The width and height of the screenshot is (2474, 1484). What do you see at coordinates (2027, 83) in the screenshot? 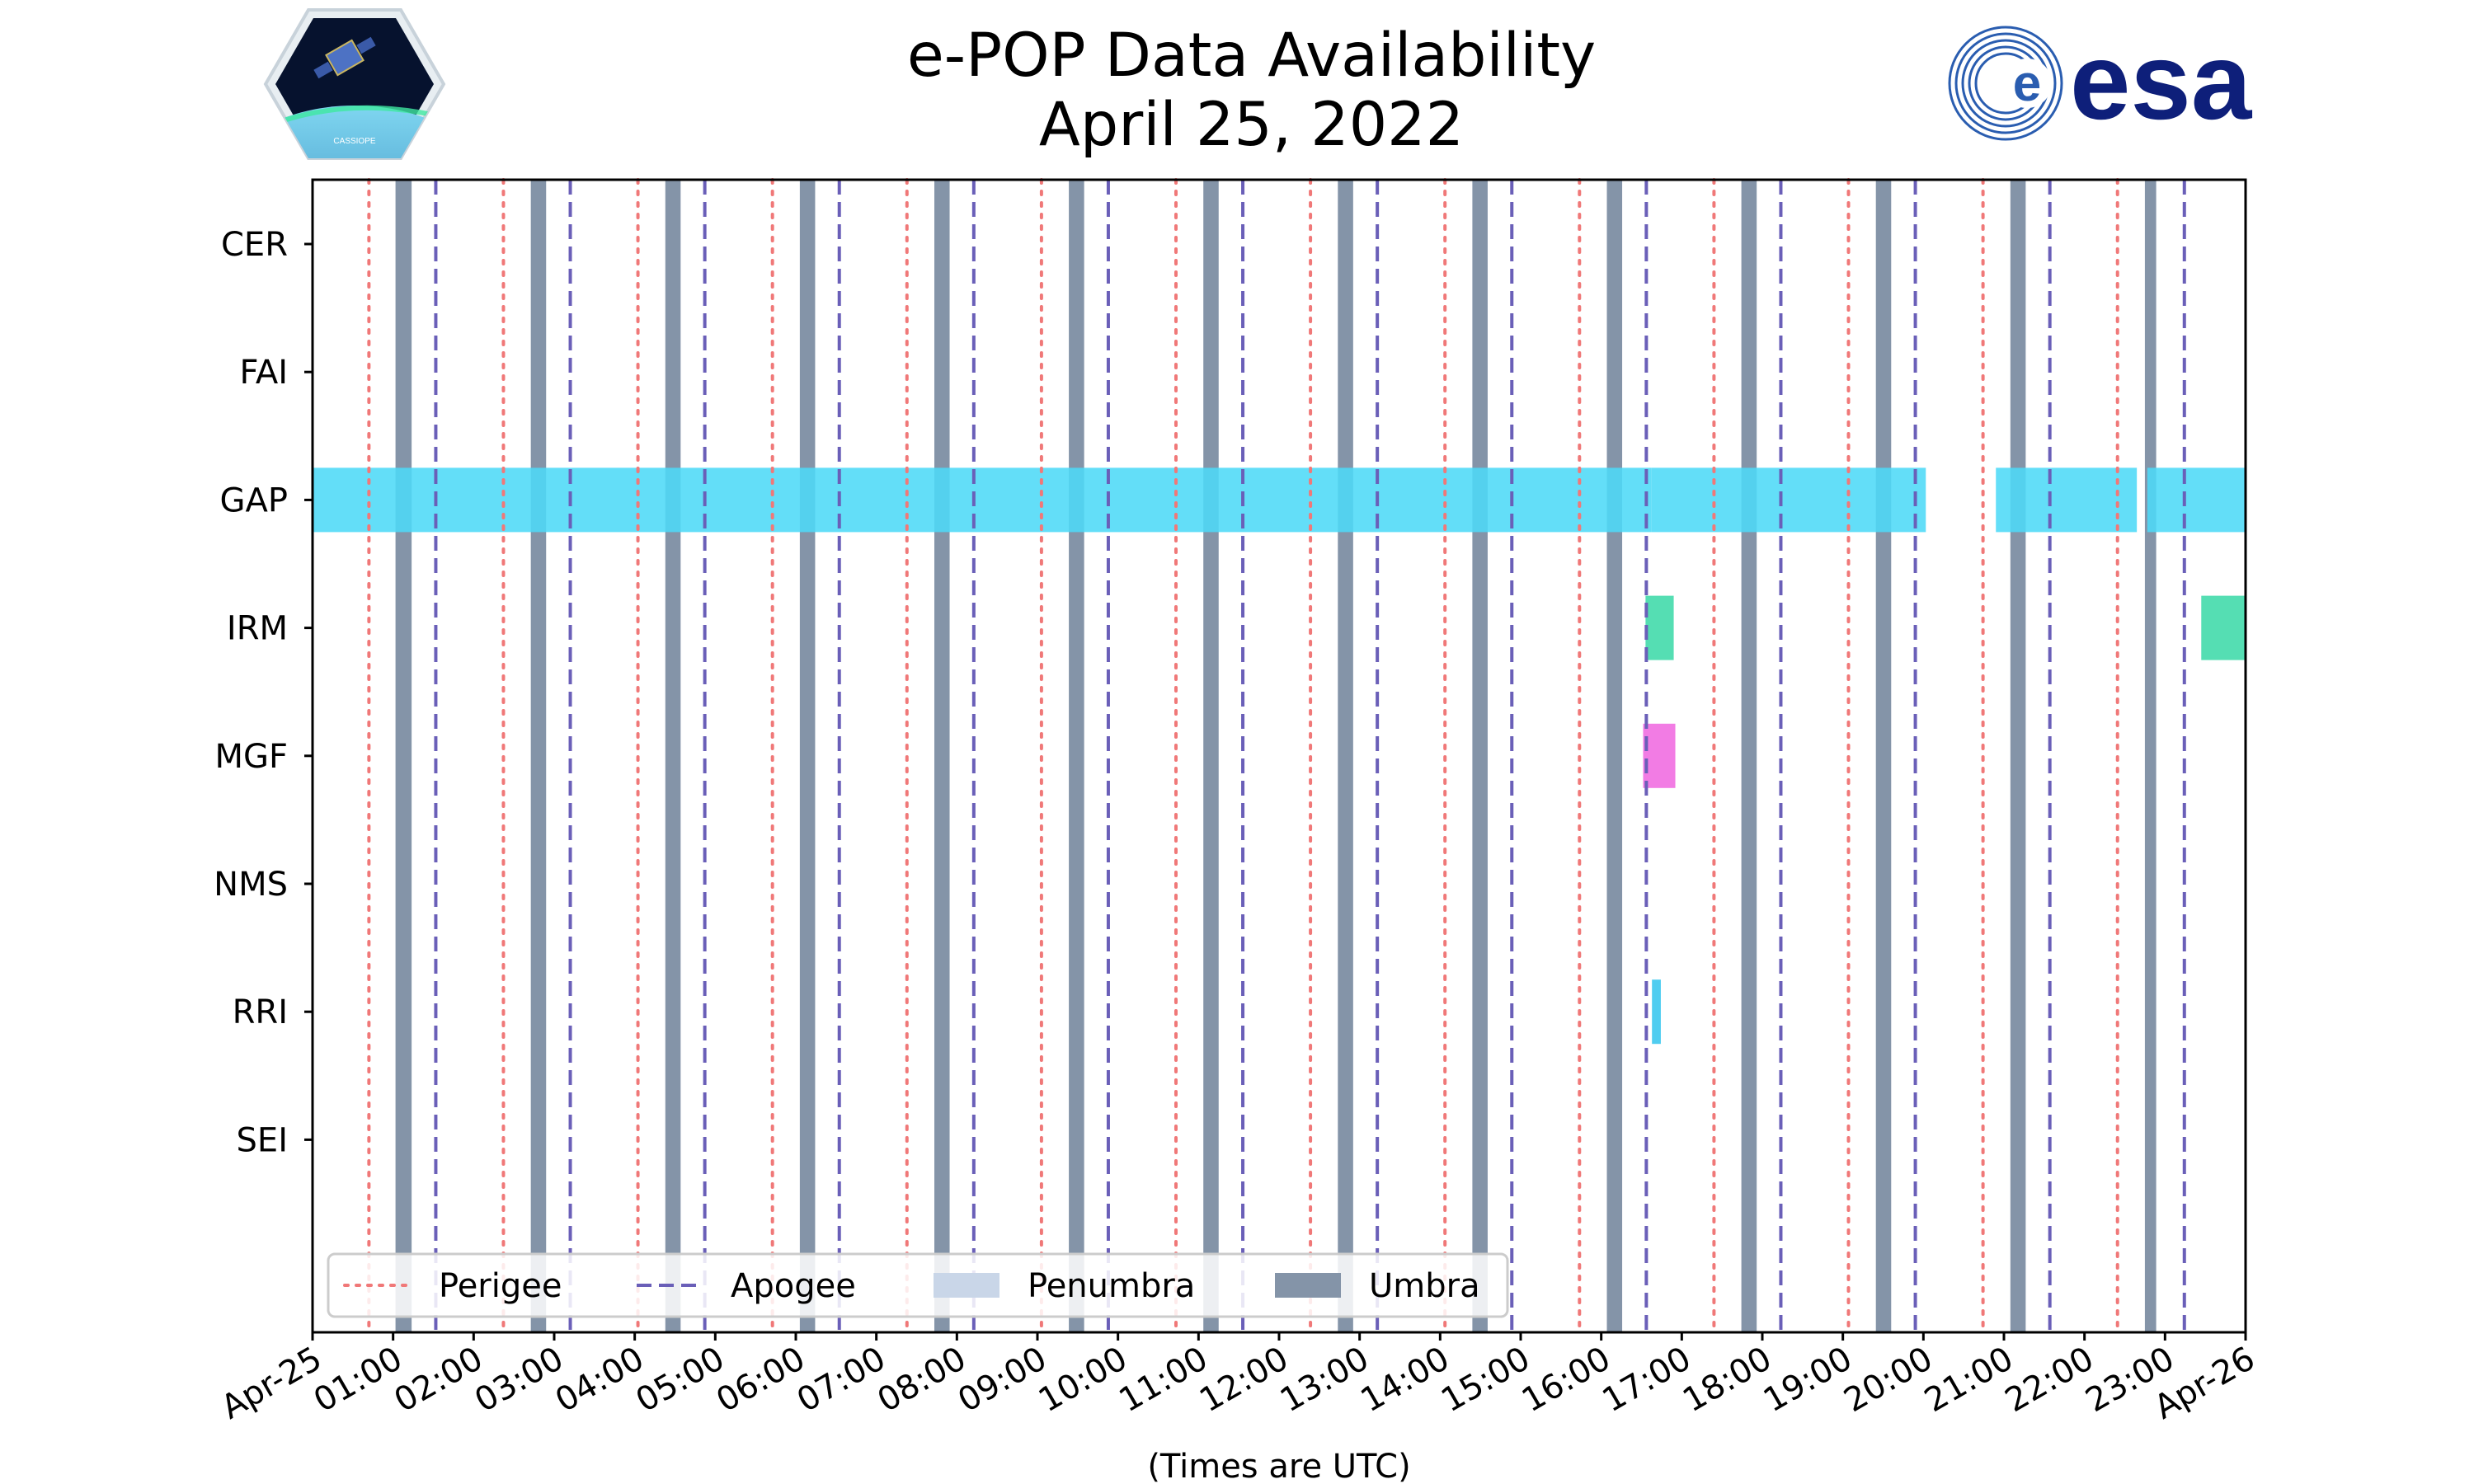
I see `svg-text: e` at bounding box center [2027, 83].